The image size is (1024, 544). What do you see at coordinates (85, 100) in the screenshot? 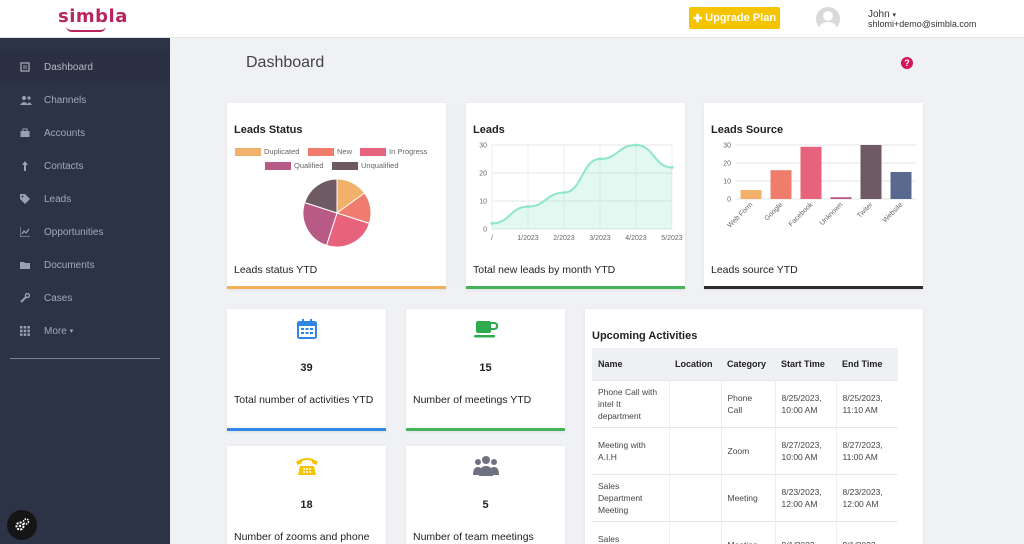
I see `sidebar-item-channels: Channels` at bounding box center [85, 100].